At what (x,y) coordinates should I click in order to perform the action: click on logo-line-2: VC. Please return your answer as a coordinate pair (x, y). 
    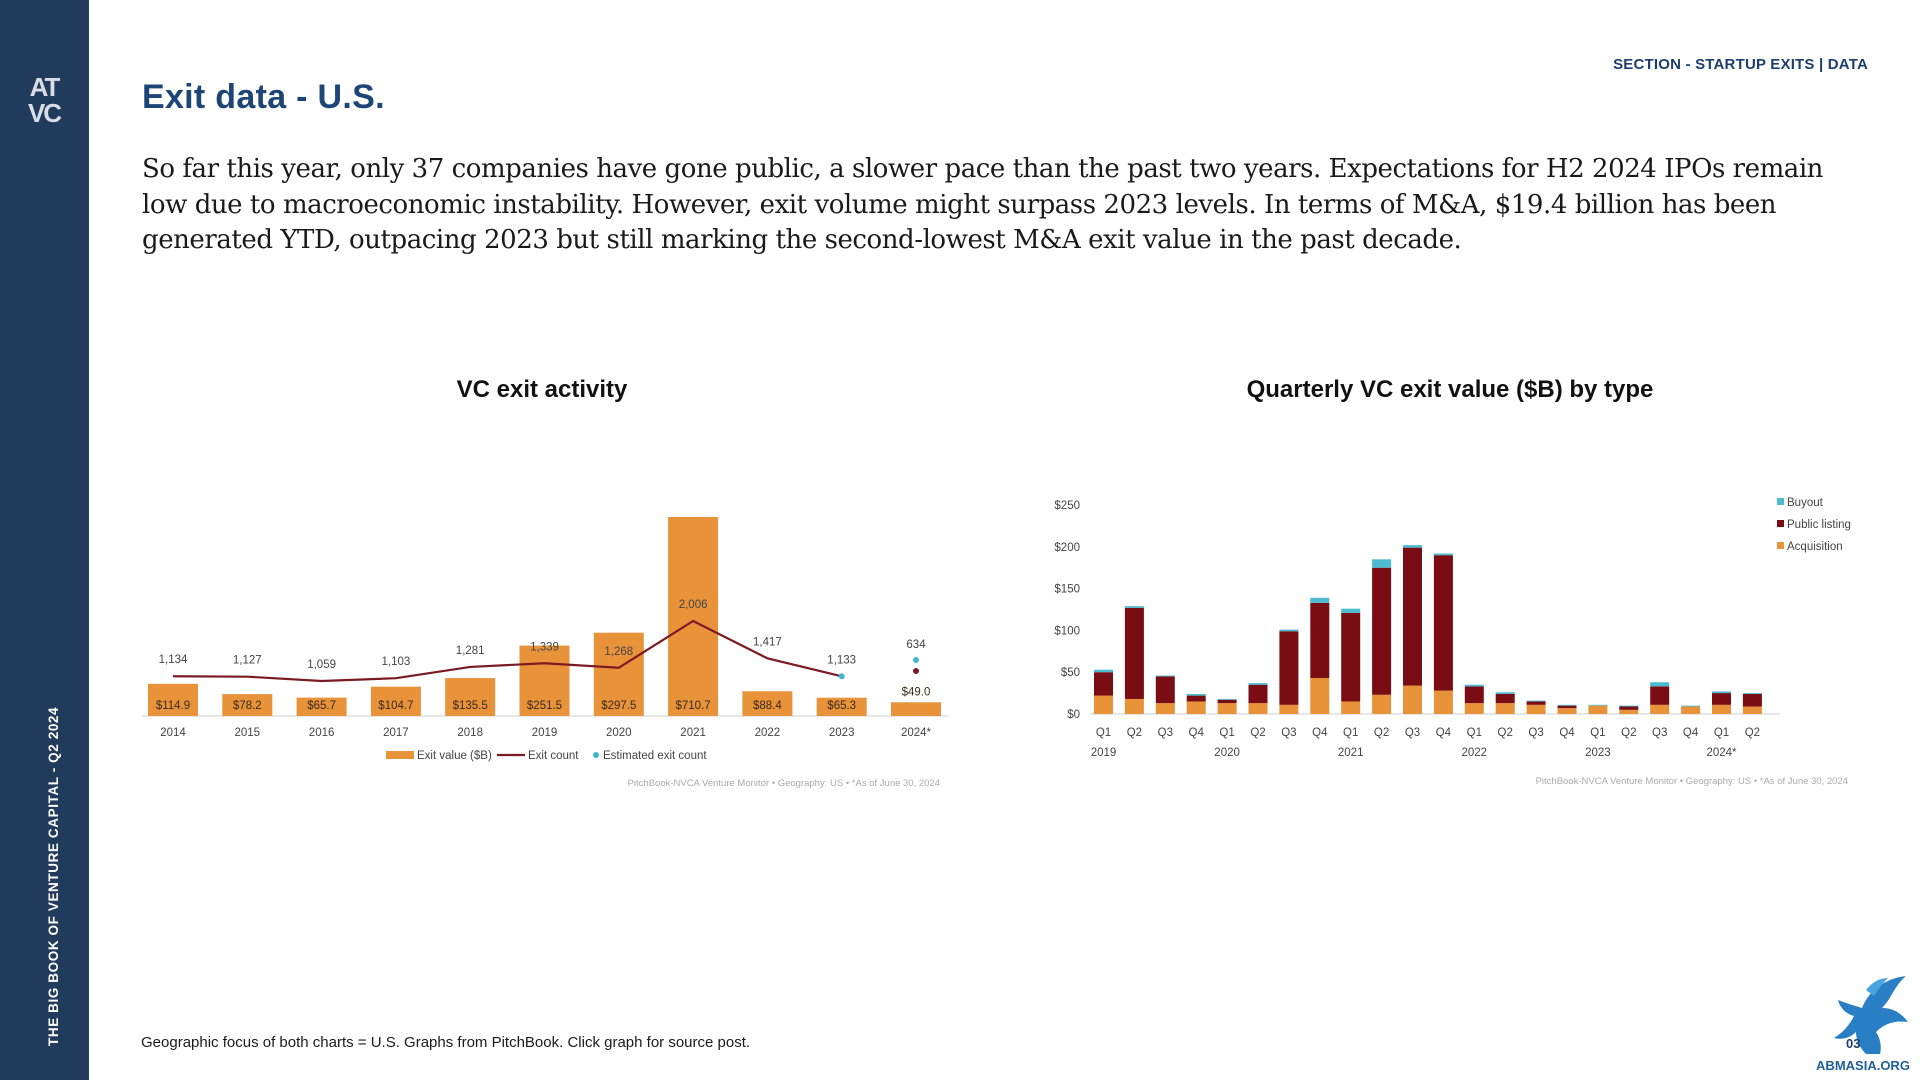
    Looking at the image, I should click on (44, 113).